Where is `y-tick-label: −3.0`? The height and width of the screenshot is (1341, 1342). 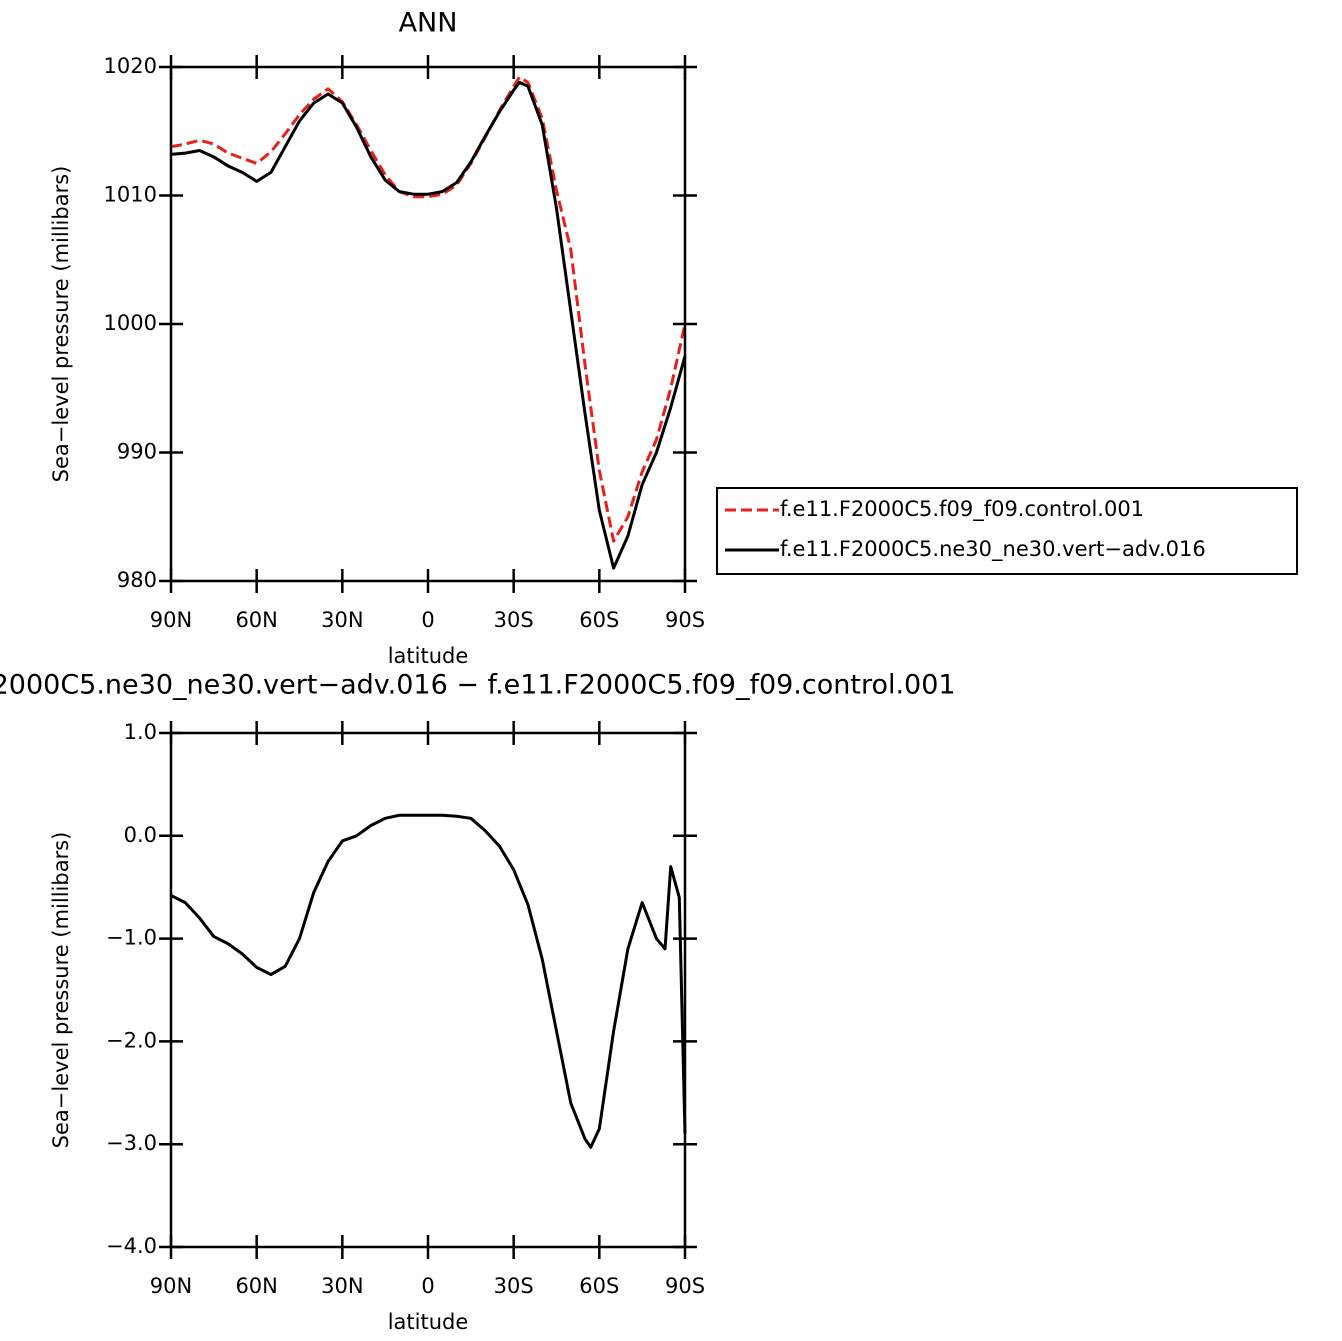
y-tick-label: −3.0 is located at coordinates (131, 1143).